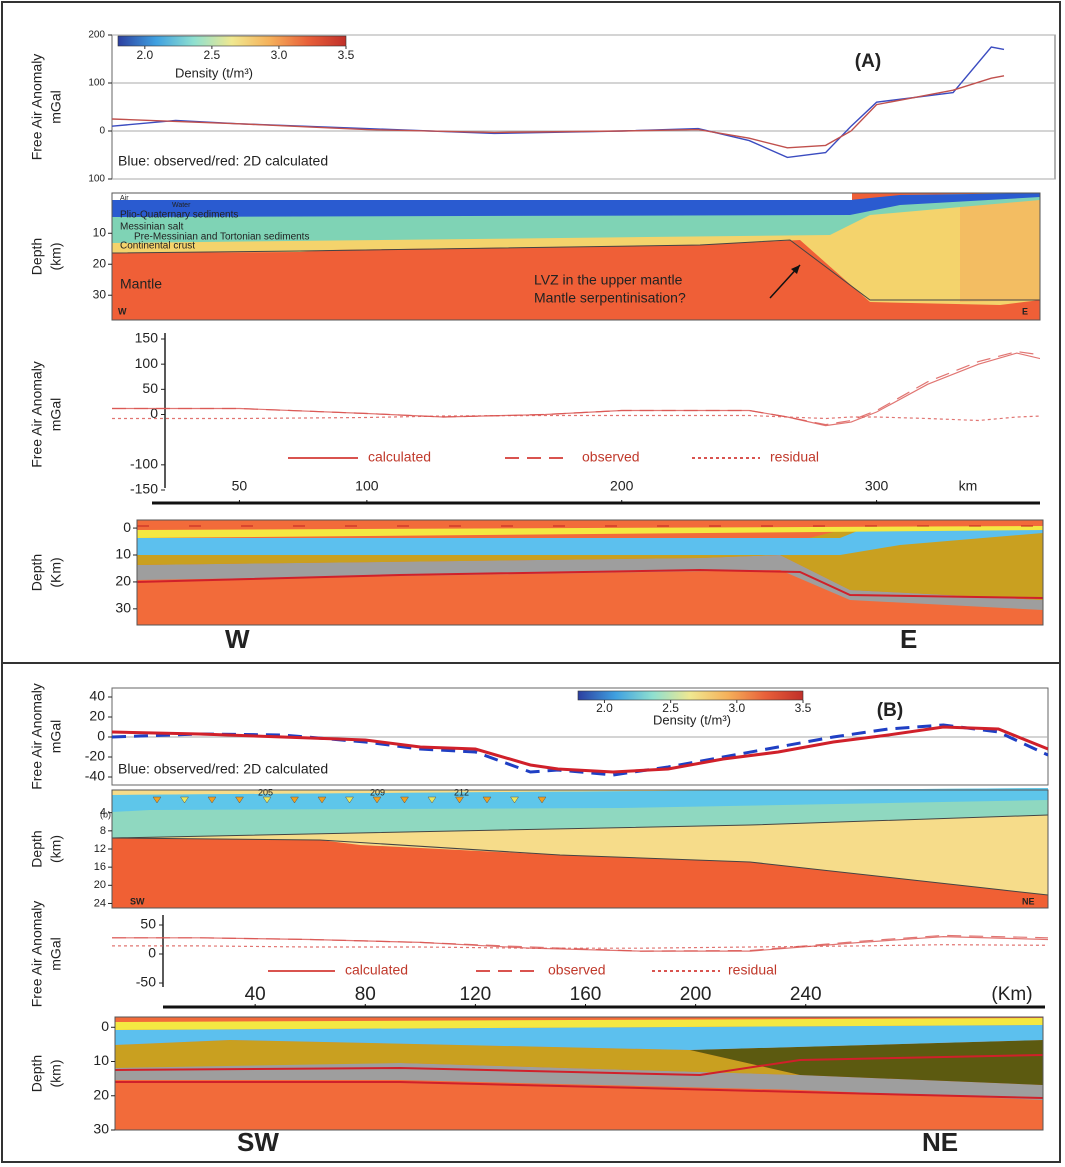  Describe the element at coordinates (181, 205) in the screenshot. I see `section-label: Water` at that location.